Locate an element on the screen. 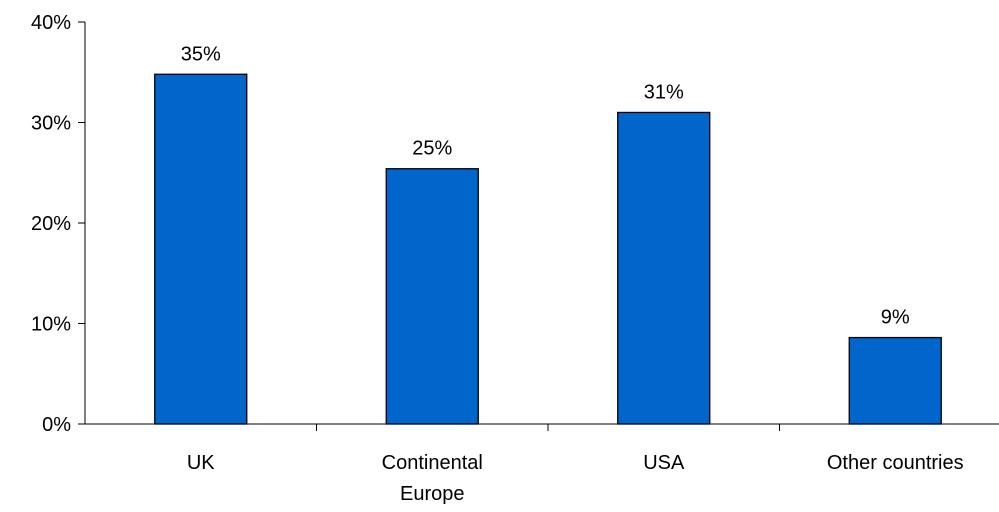 Image resolution: width=999 pixels, height=512 pixels. x-tick-label: Europe is located at coordinates (432, 494).